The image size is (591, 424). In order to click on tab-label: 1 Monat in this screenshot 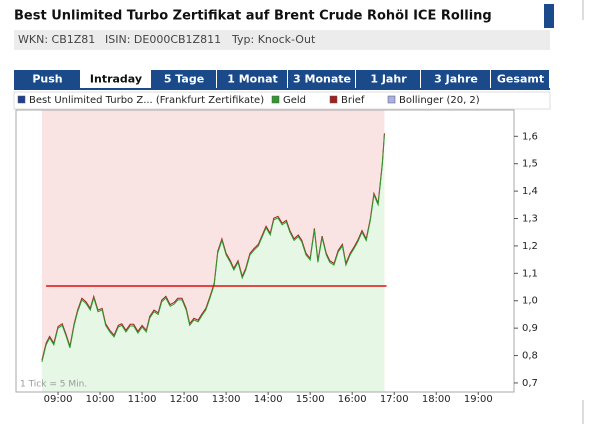, I will do `click(252, 79)`.